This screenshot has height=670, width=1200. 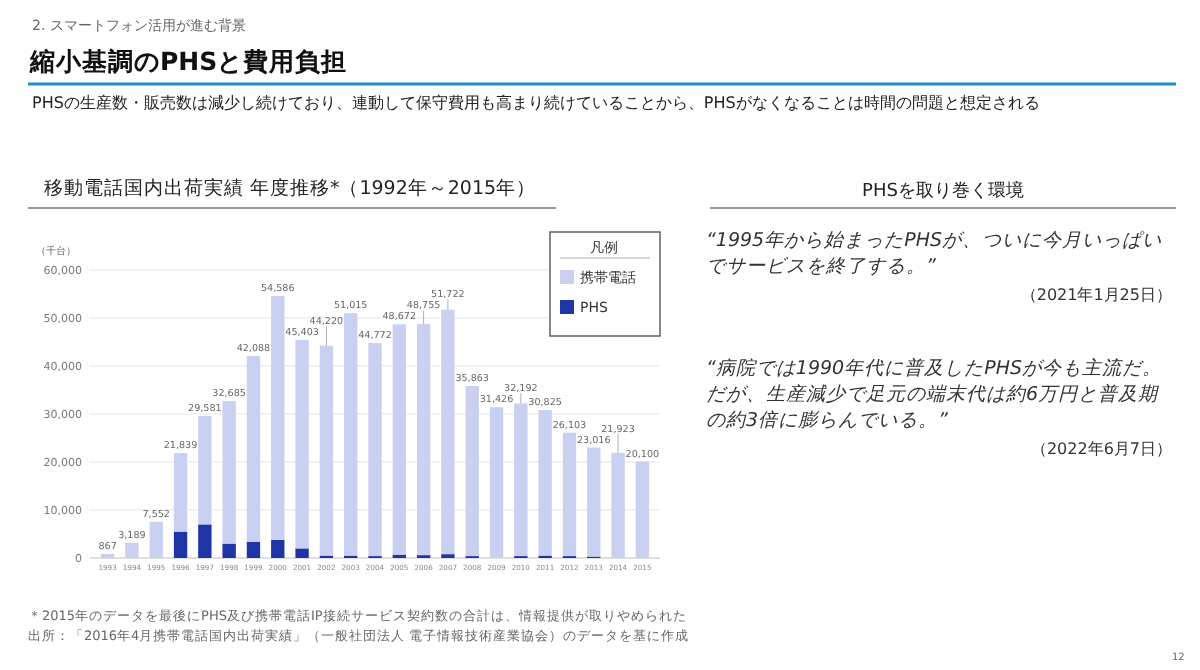 What do you see at coordinates (189, 63) in the screenshot?
I see `text: 縮小基調のPHSと費用負担` at bounding box center [189, 63].